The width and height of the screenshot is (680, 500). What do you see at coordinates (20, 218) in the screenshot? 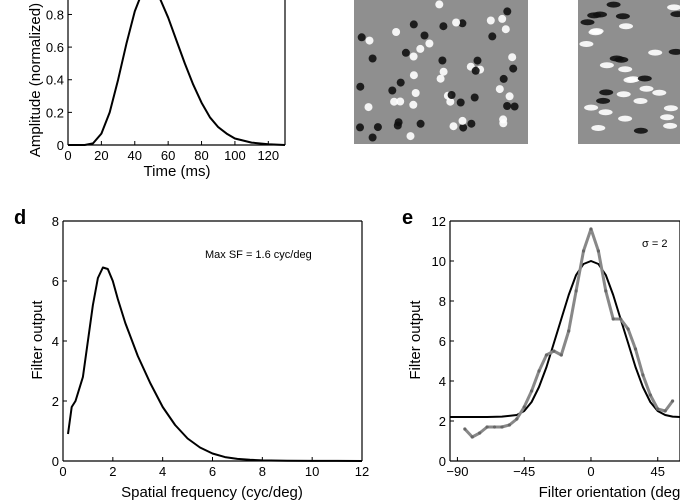
I see `panel-letter-d: d` at bounding box center [20, 218].